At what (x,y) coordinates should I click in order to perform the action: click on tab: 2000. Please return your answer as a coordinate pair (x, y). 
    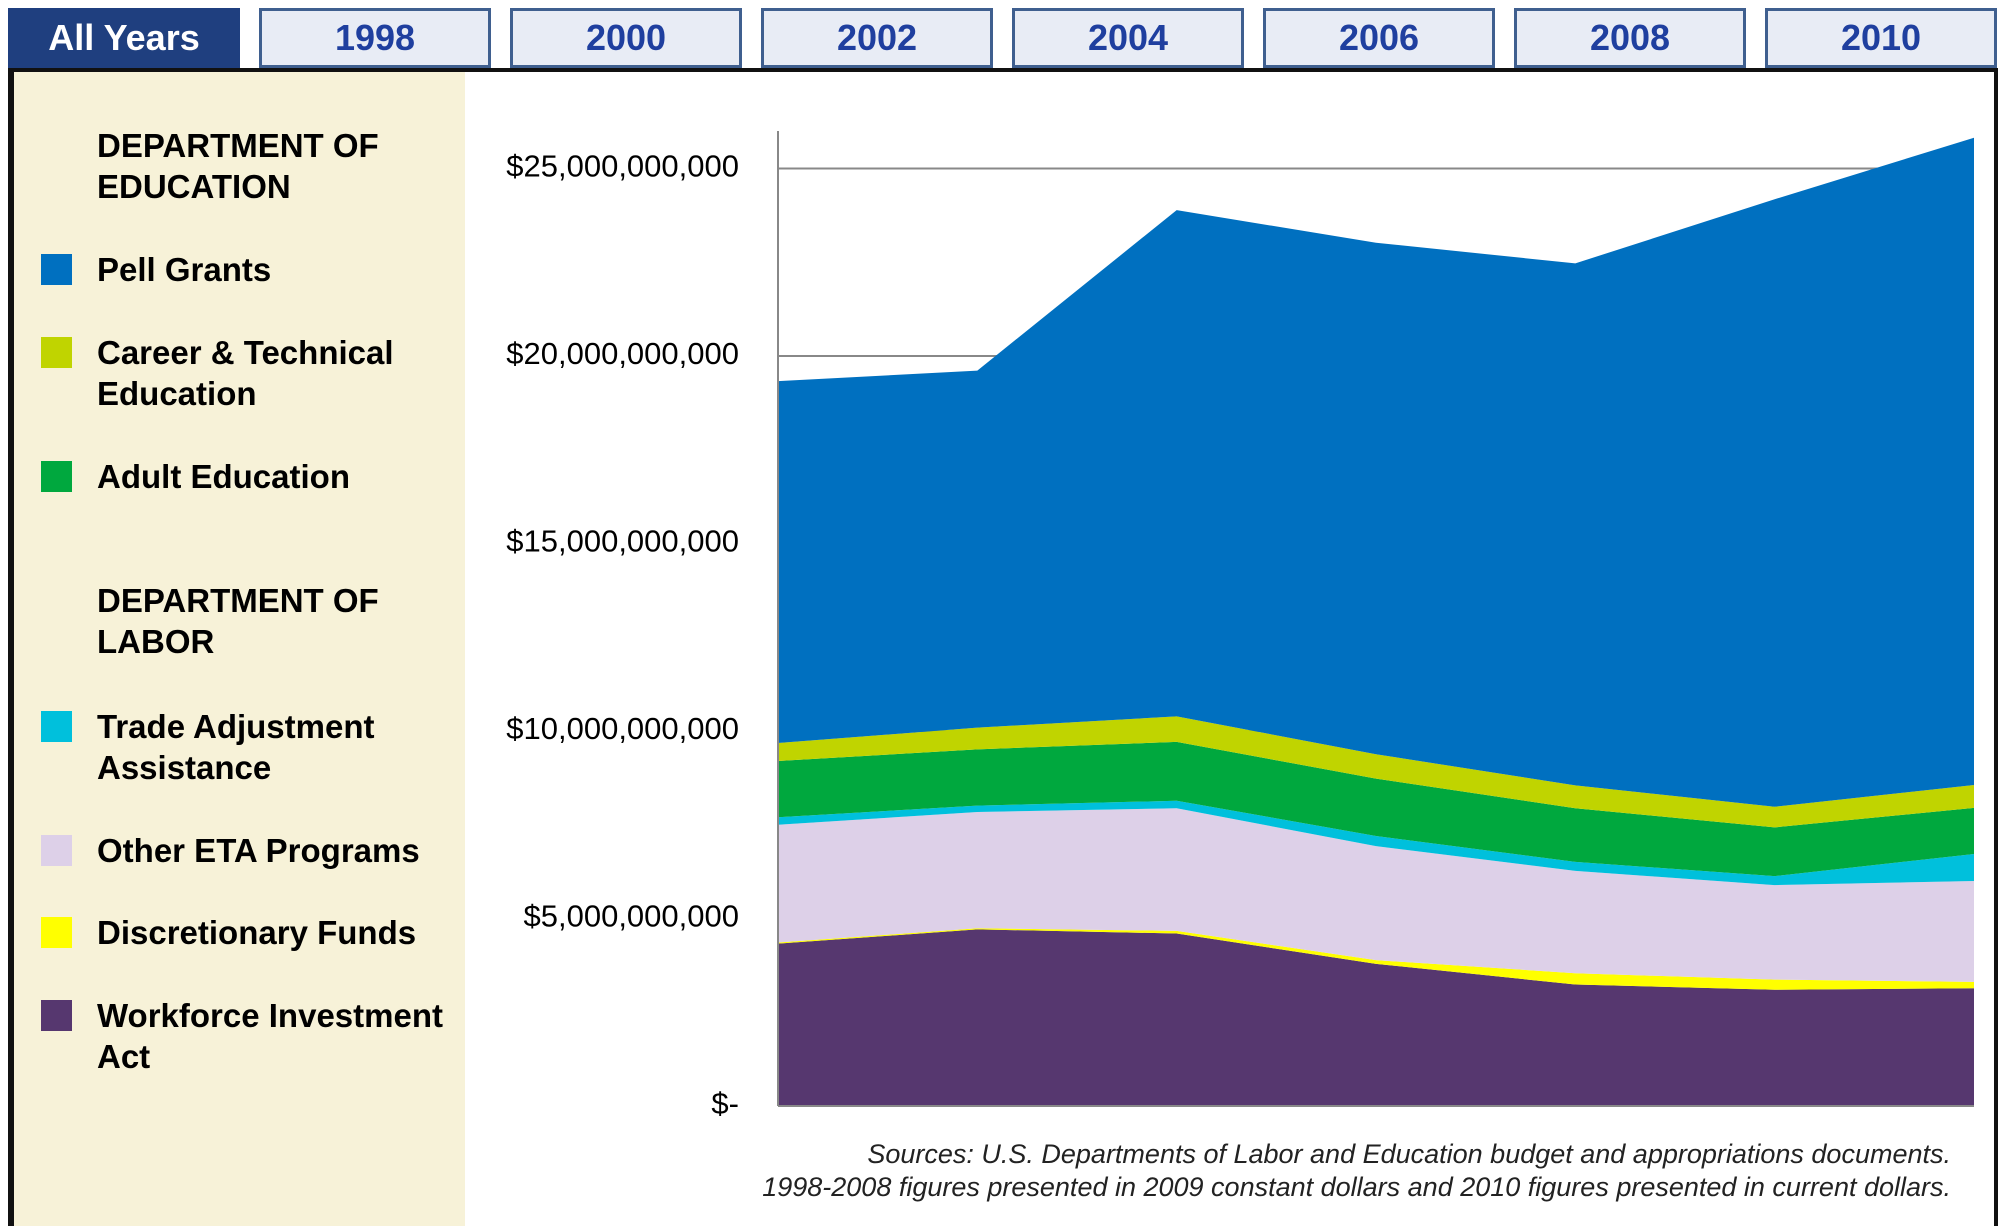
    Looking at the image, I should click on (626, 38).